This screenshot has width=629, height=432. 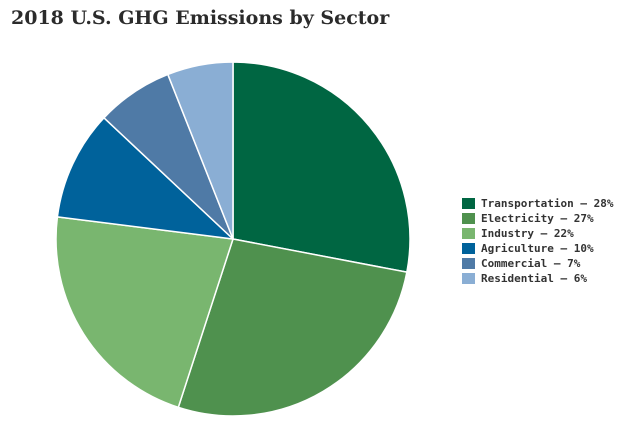 I want to click on legend-item-commercial: Commercial – 7%, so click(x=537, y=263).